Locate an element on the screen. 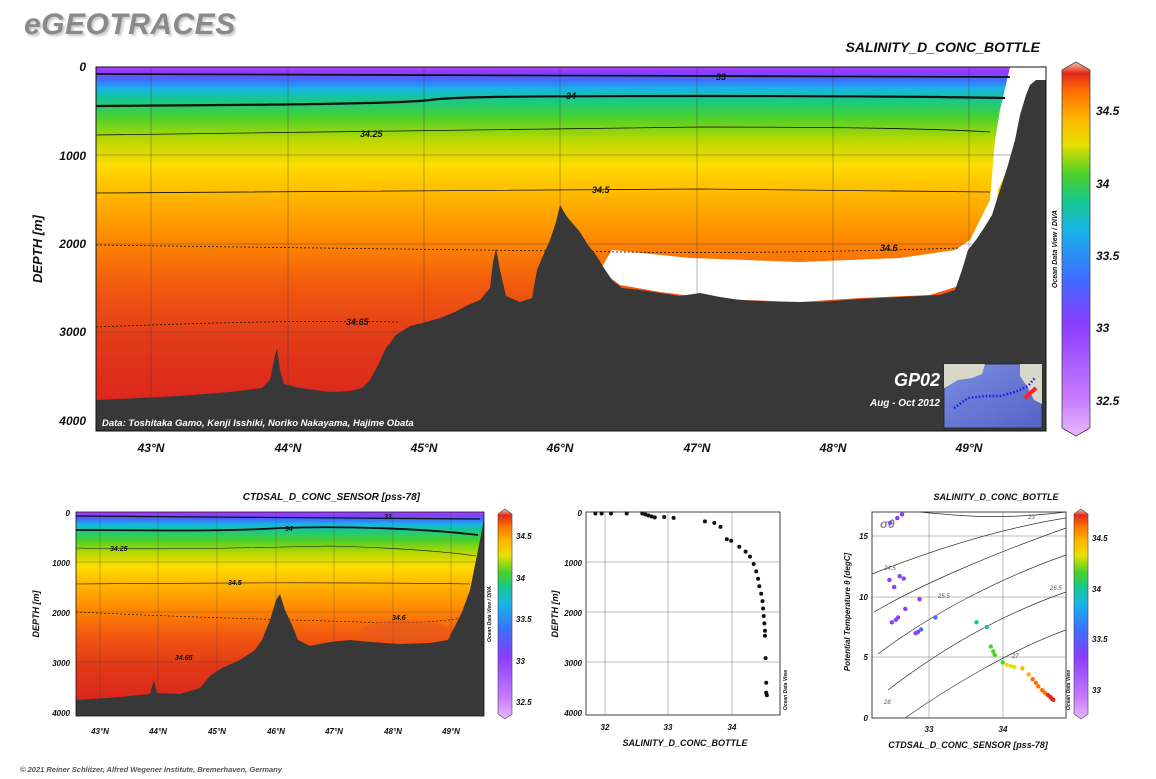 The width and height of the screenshot is (1156, 779). ctd-colorbar is located at coordinates (505, 614).